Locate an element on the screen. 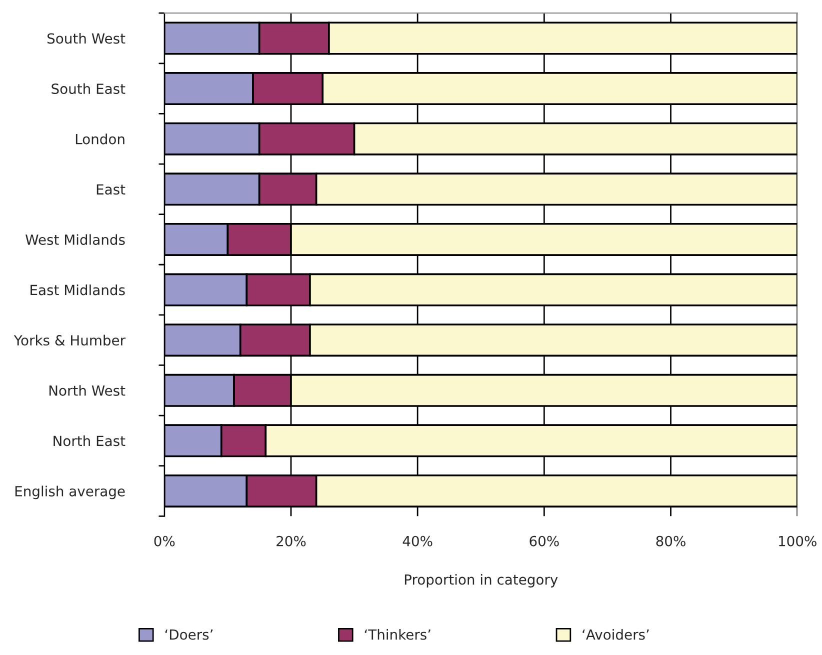 The width and height of the screenshot is (822, 655). legend-label: ‘Thinkers’ is located at coordinates (397, 634).